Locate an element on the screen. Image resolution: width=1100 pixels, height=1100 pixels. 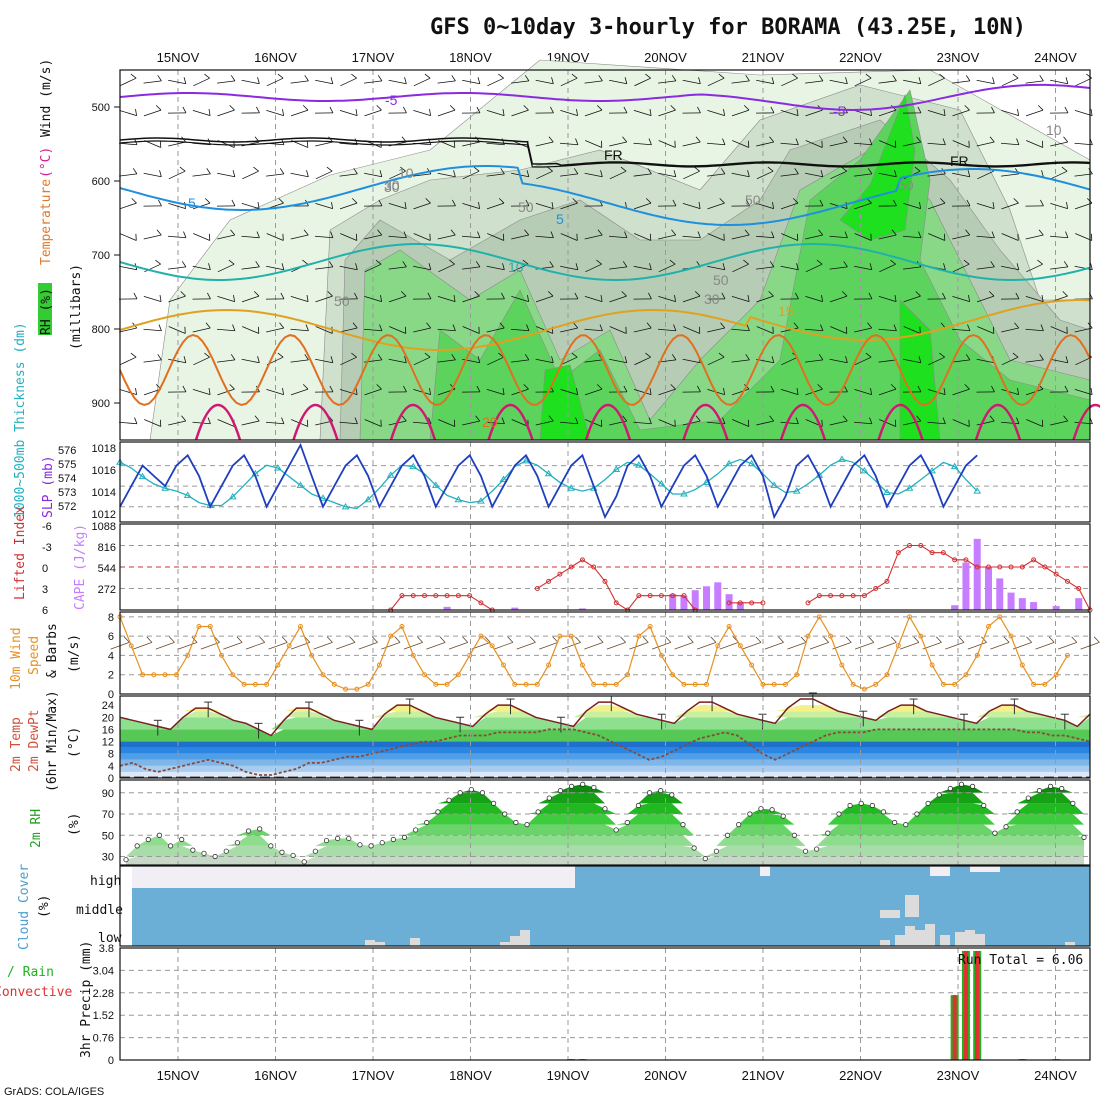
bottom-date-label: 20NOV is located at coordinates (665, 1075).